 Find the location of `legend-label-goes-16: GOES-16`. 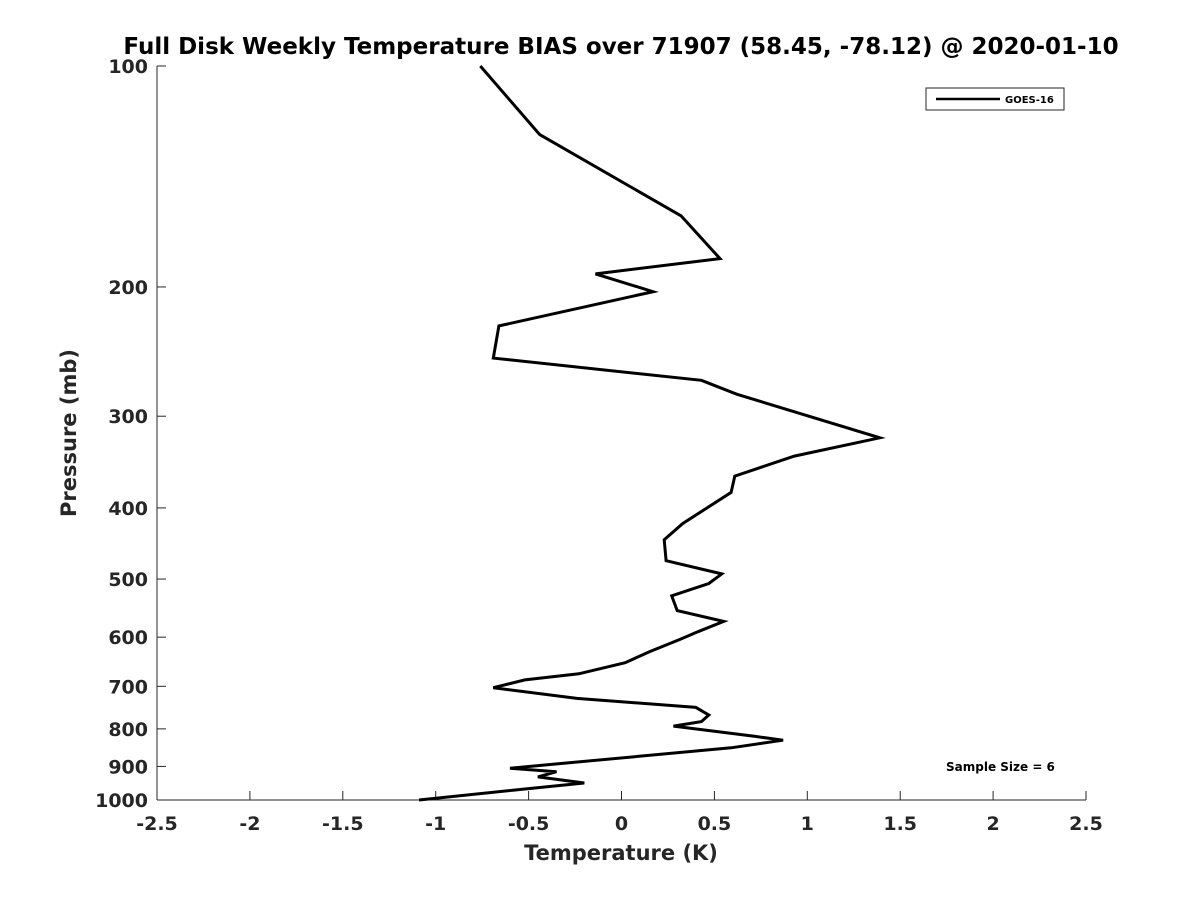

legend-label-goes-16: GOES-16 is located at coordinates (1029, 100).